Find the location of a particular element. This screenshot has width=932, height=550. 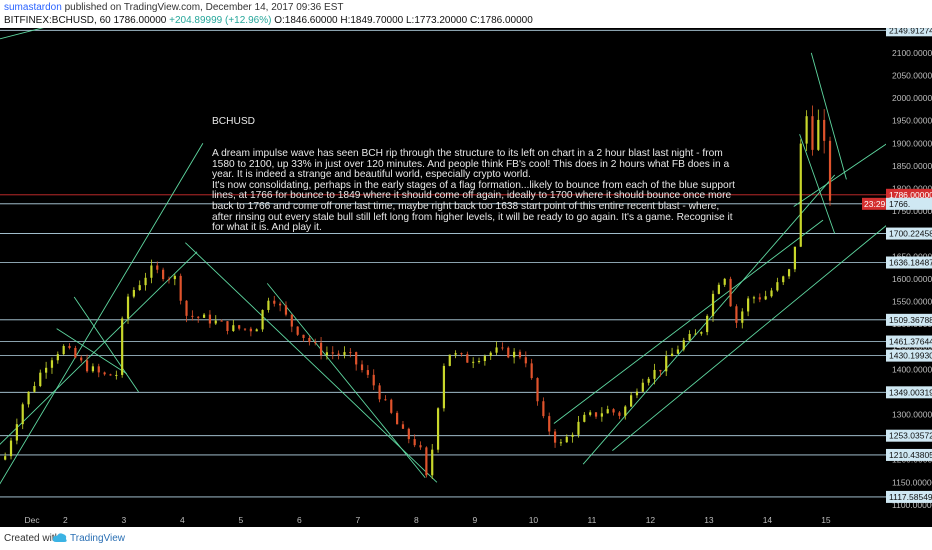

ohlc-close: C:1786.00000 is located at coordinates (501, 20).